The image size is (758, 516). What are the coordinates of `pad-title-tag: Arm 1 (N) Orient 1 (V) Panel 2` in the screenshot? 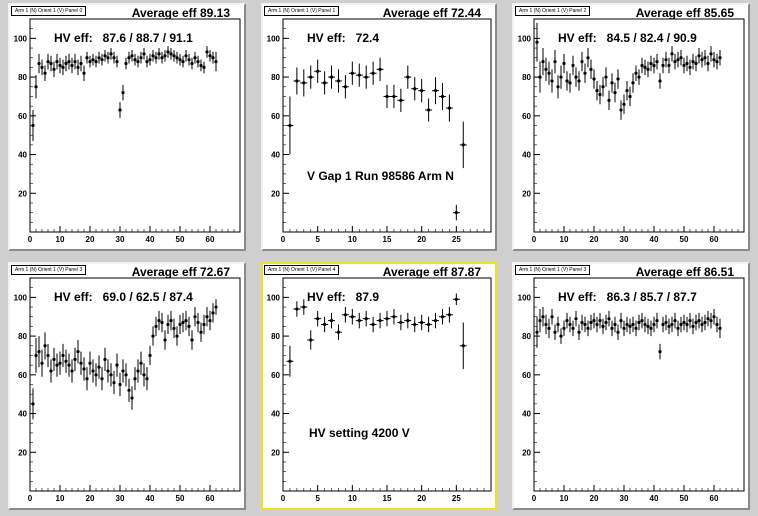 It's located at (553, 11).